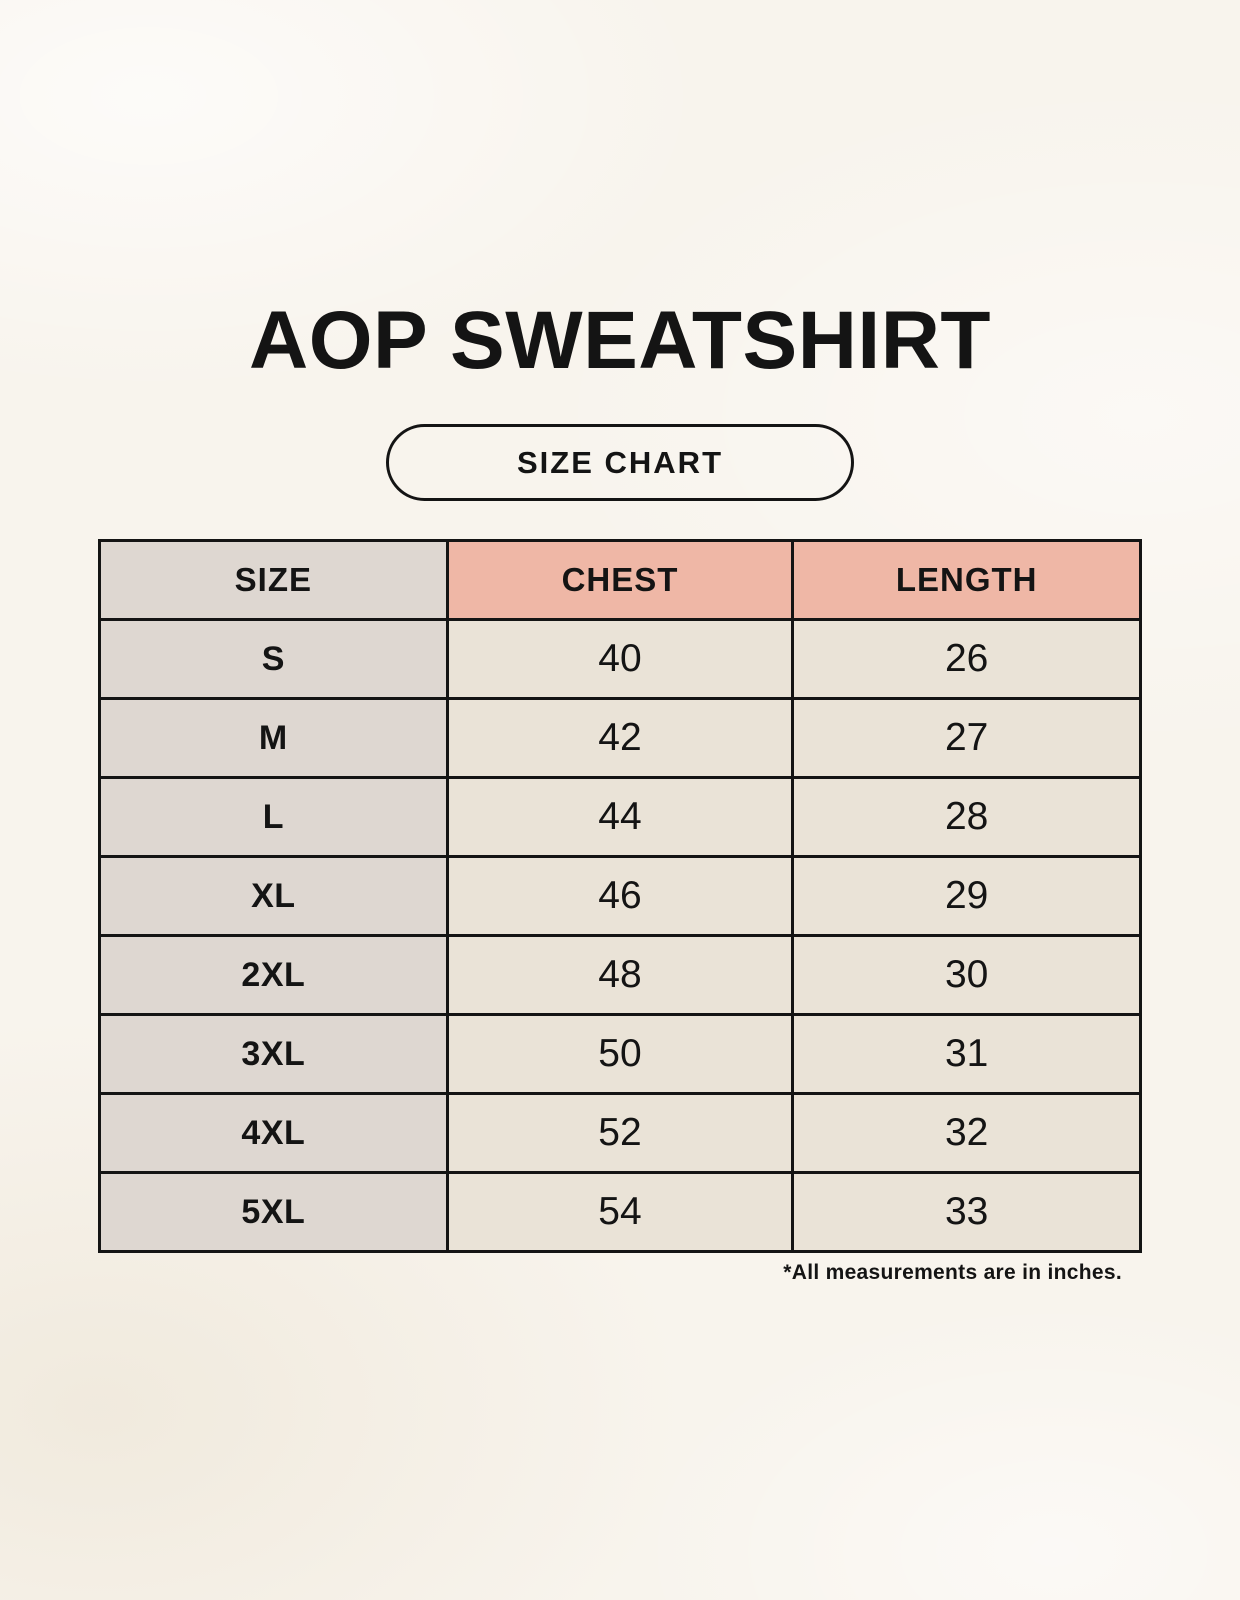 This screenshot has height=1600, width=1240. I want to click on chest-cell: 54, so click(620, 1212).